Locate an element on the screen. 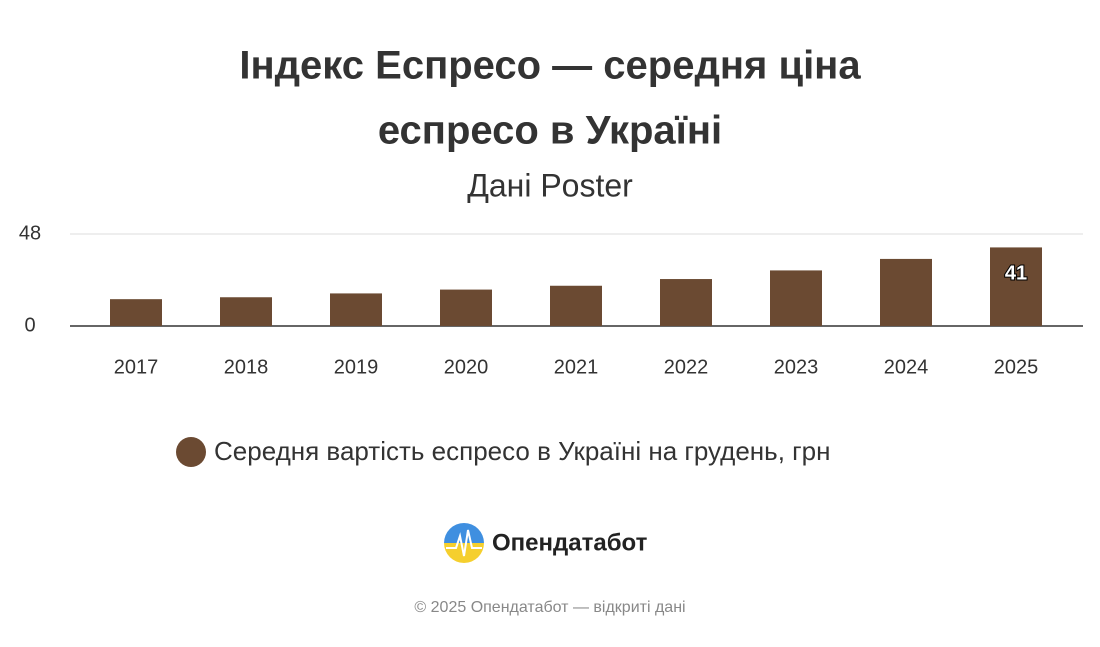 The height and width of the screenshot is (647, 1100). legend-swatch is located at coordinates (191, 452).